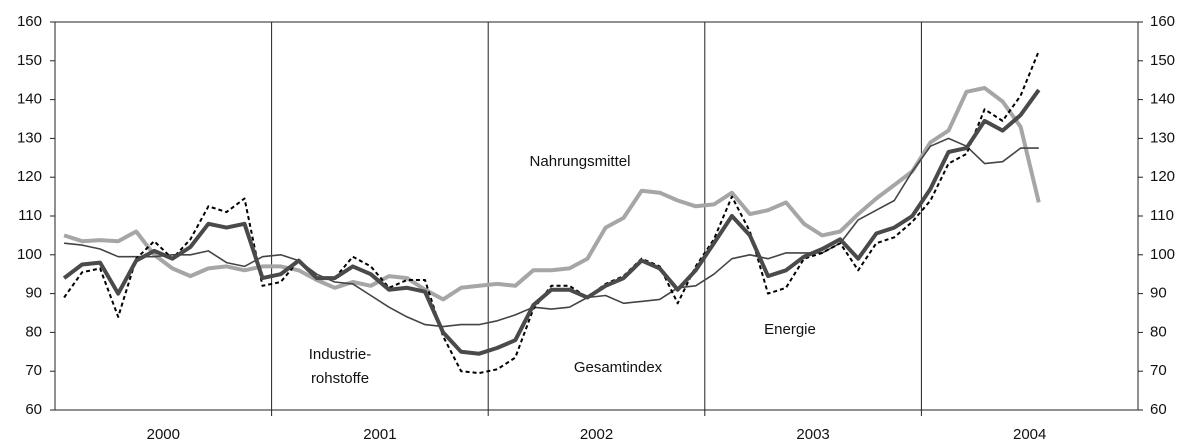  What do you see at coordinates (1162, 176) in the screenshot?
I see `y2-tick-label: 120` at bounding box center [1162, 176].